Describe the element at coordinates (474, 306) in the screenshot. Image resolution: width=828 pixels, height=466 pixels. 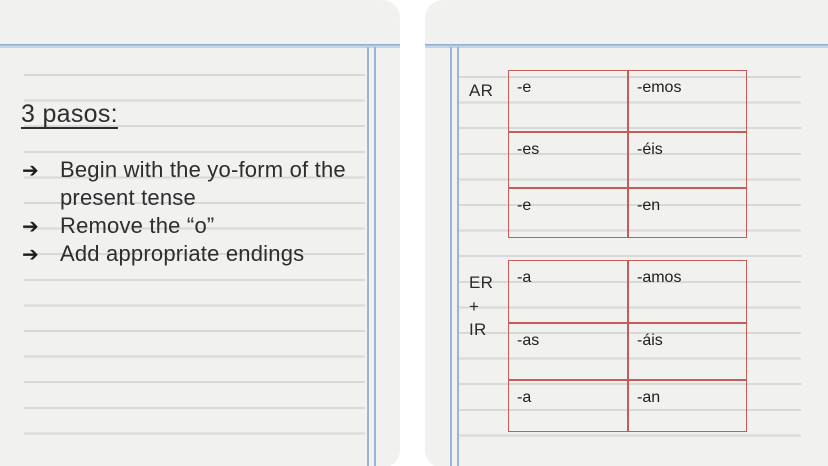
I see `er-ir-label-line: +` at that location.